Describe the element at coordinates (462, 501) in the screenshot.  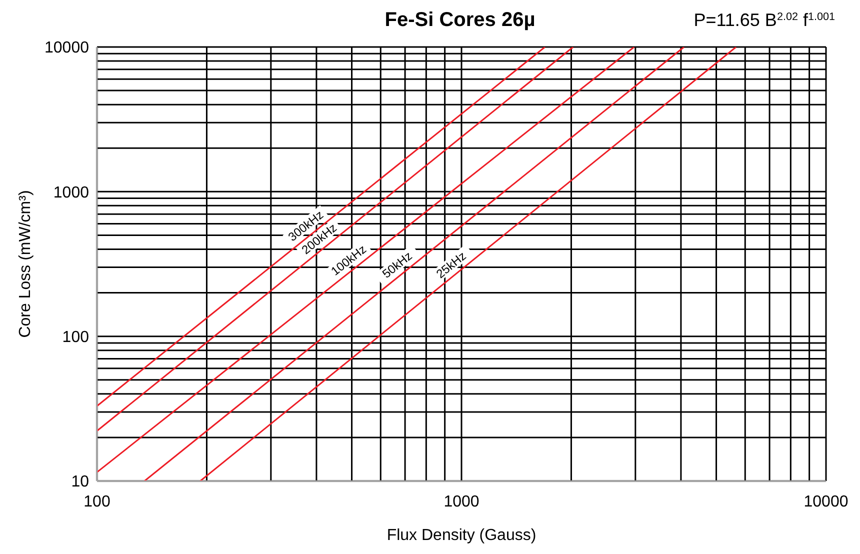
I see `x-tick-label: 1000` at that location.